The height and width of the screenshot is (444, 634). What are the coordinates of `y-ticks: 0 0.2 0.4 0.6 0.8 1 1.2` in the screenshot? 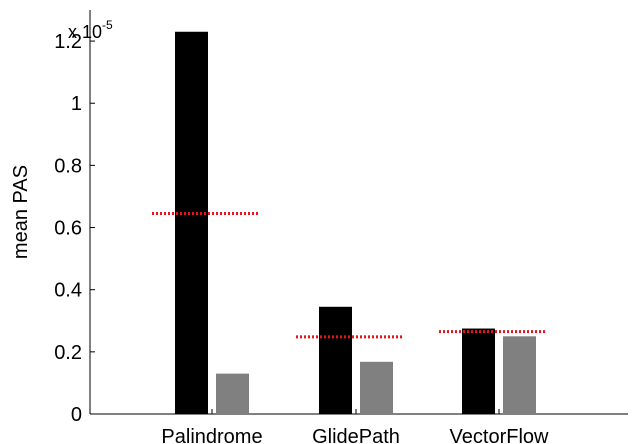 It's located at (74, 228).